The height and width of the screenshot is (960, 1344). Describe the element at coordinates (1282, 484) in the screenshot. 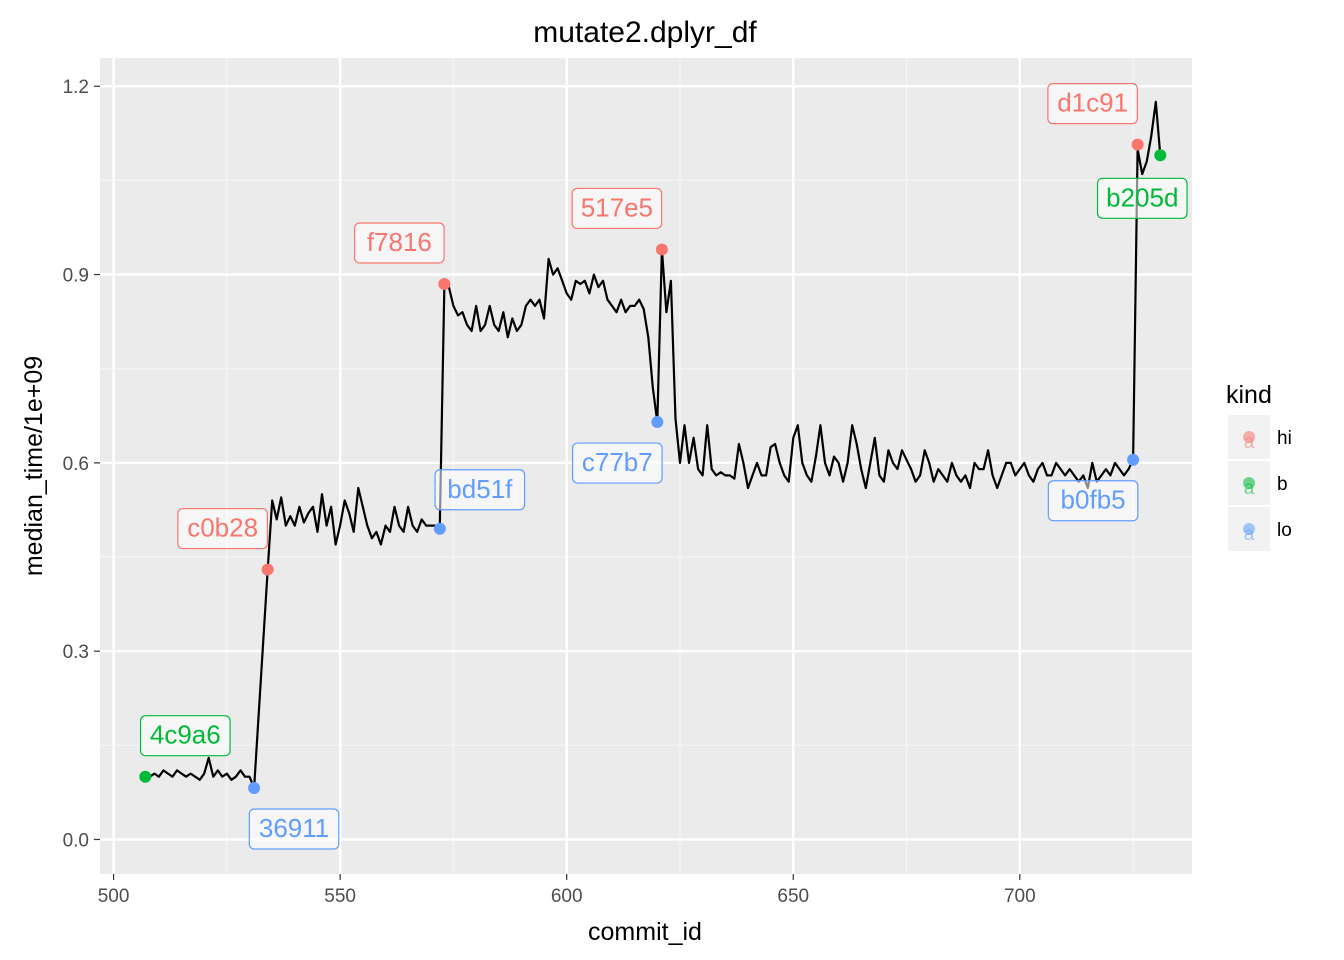

I see `legend-label: b` at that location.